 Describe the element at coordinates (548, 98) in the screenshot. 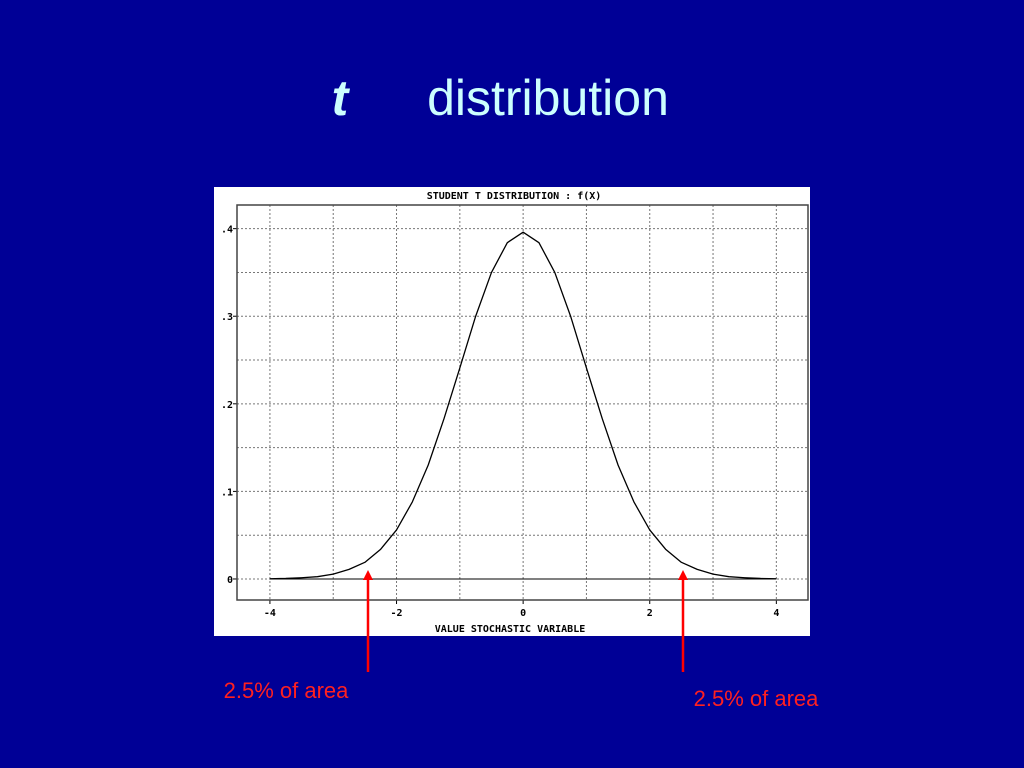

I see `slide-title: distribution` at that location.